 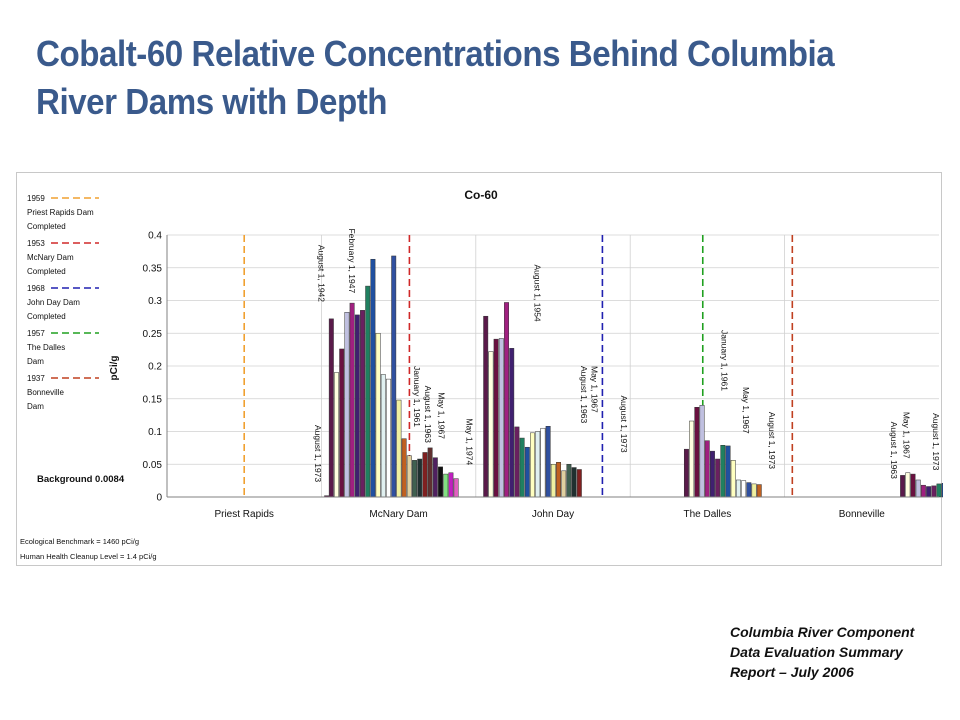 I want to click on y-tick-label: 0.35, so click(x=153, y=268).